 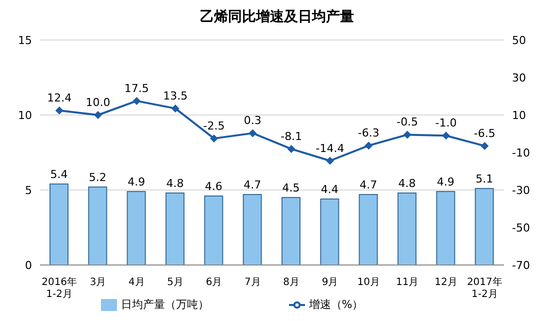 I want to click on data-label: 4.5, so click(x=291, y=188).